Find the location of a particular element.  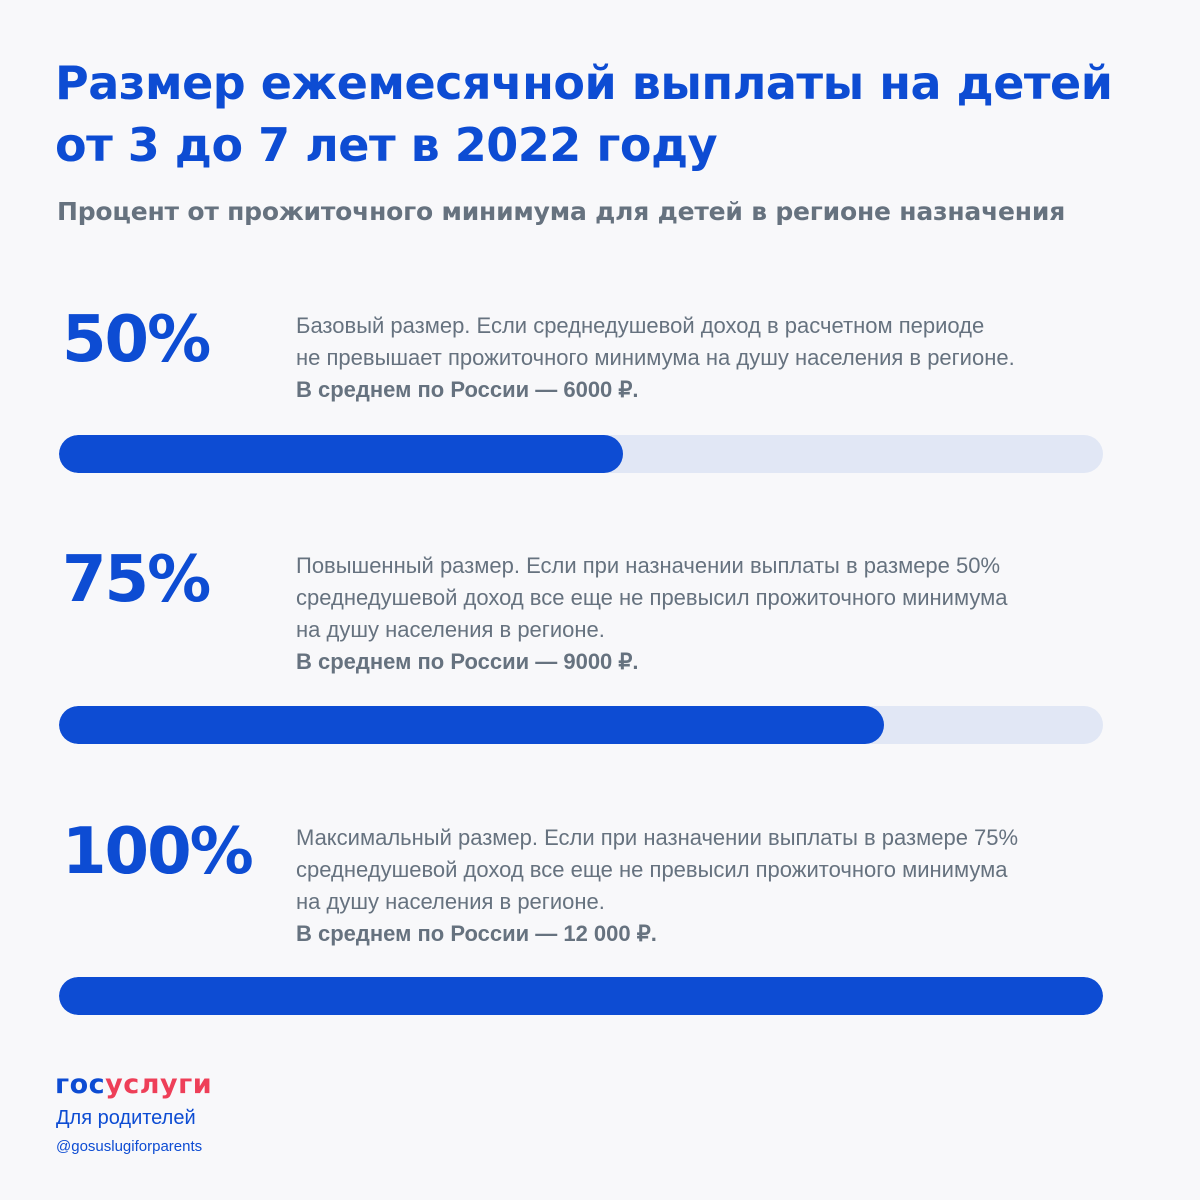

title-line-2: от 3 до 7 лет в 2022 году is located at coordinates (386, 145).